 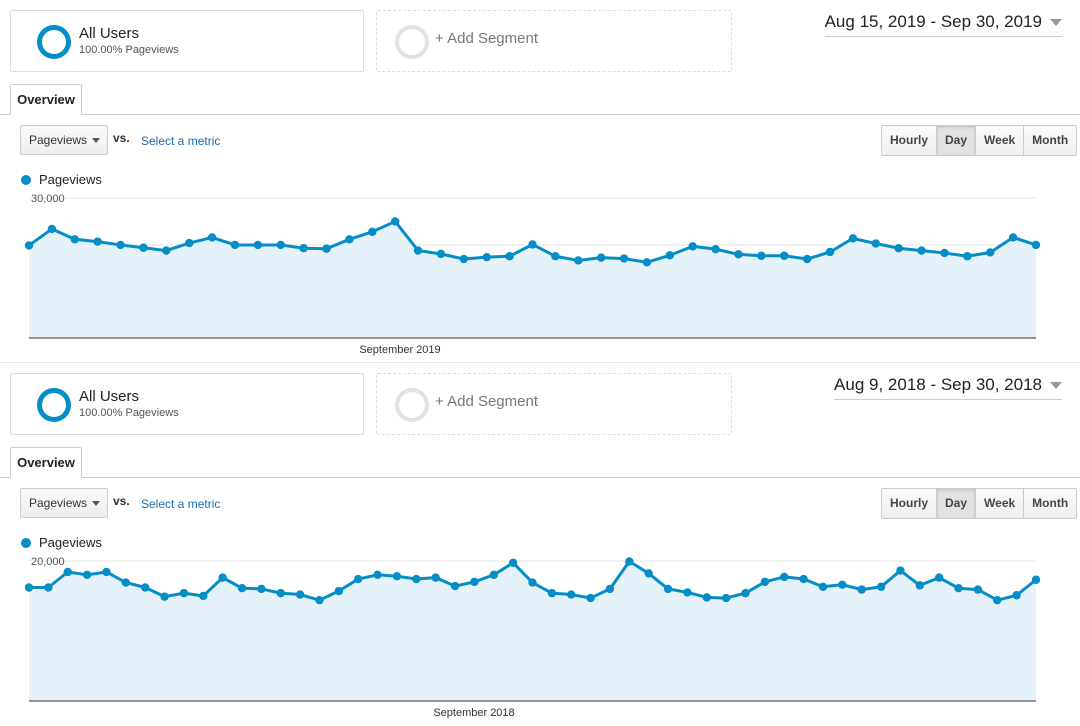 What do you see at coordinates (948, 387) in the screenshot?
I see `date-range-picker: Aug 9, 2018 - Sep 30, 2018` at bounding box center [948, 387].